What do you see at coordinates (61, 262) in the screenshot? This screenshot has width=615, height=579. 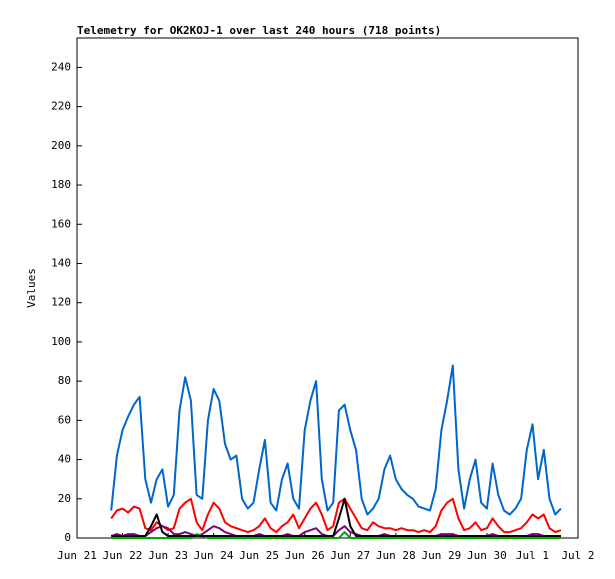 I see `y-tick-label: 140` at bounding box center [61, 262].